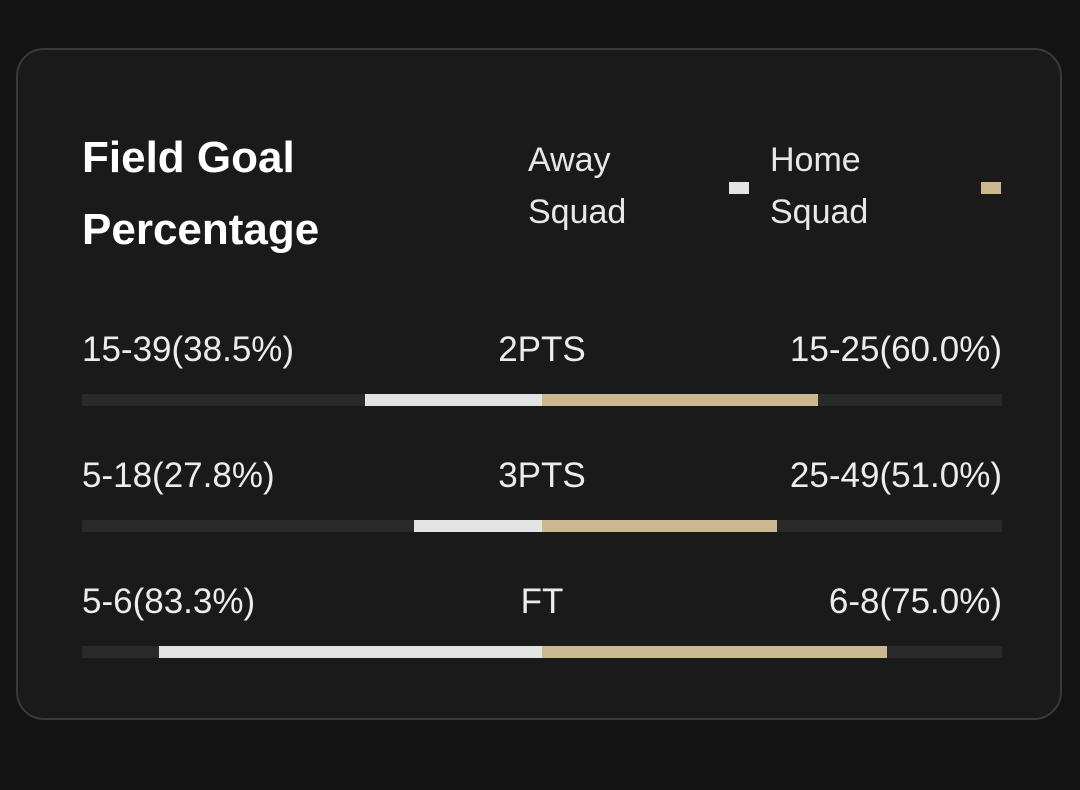 The height and width of the screenshot is (790, 1080). What do you see at coordinates (188, 349) in the screenshot?
I see `stat-away-value: 15-39(38.5%)` at bounding box center [188, 349].